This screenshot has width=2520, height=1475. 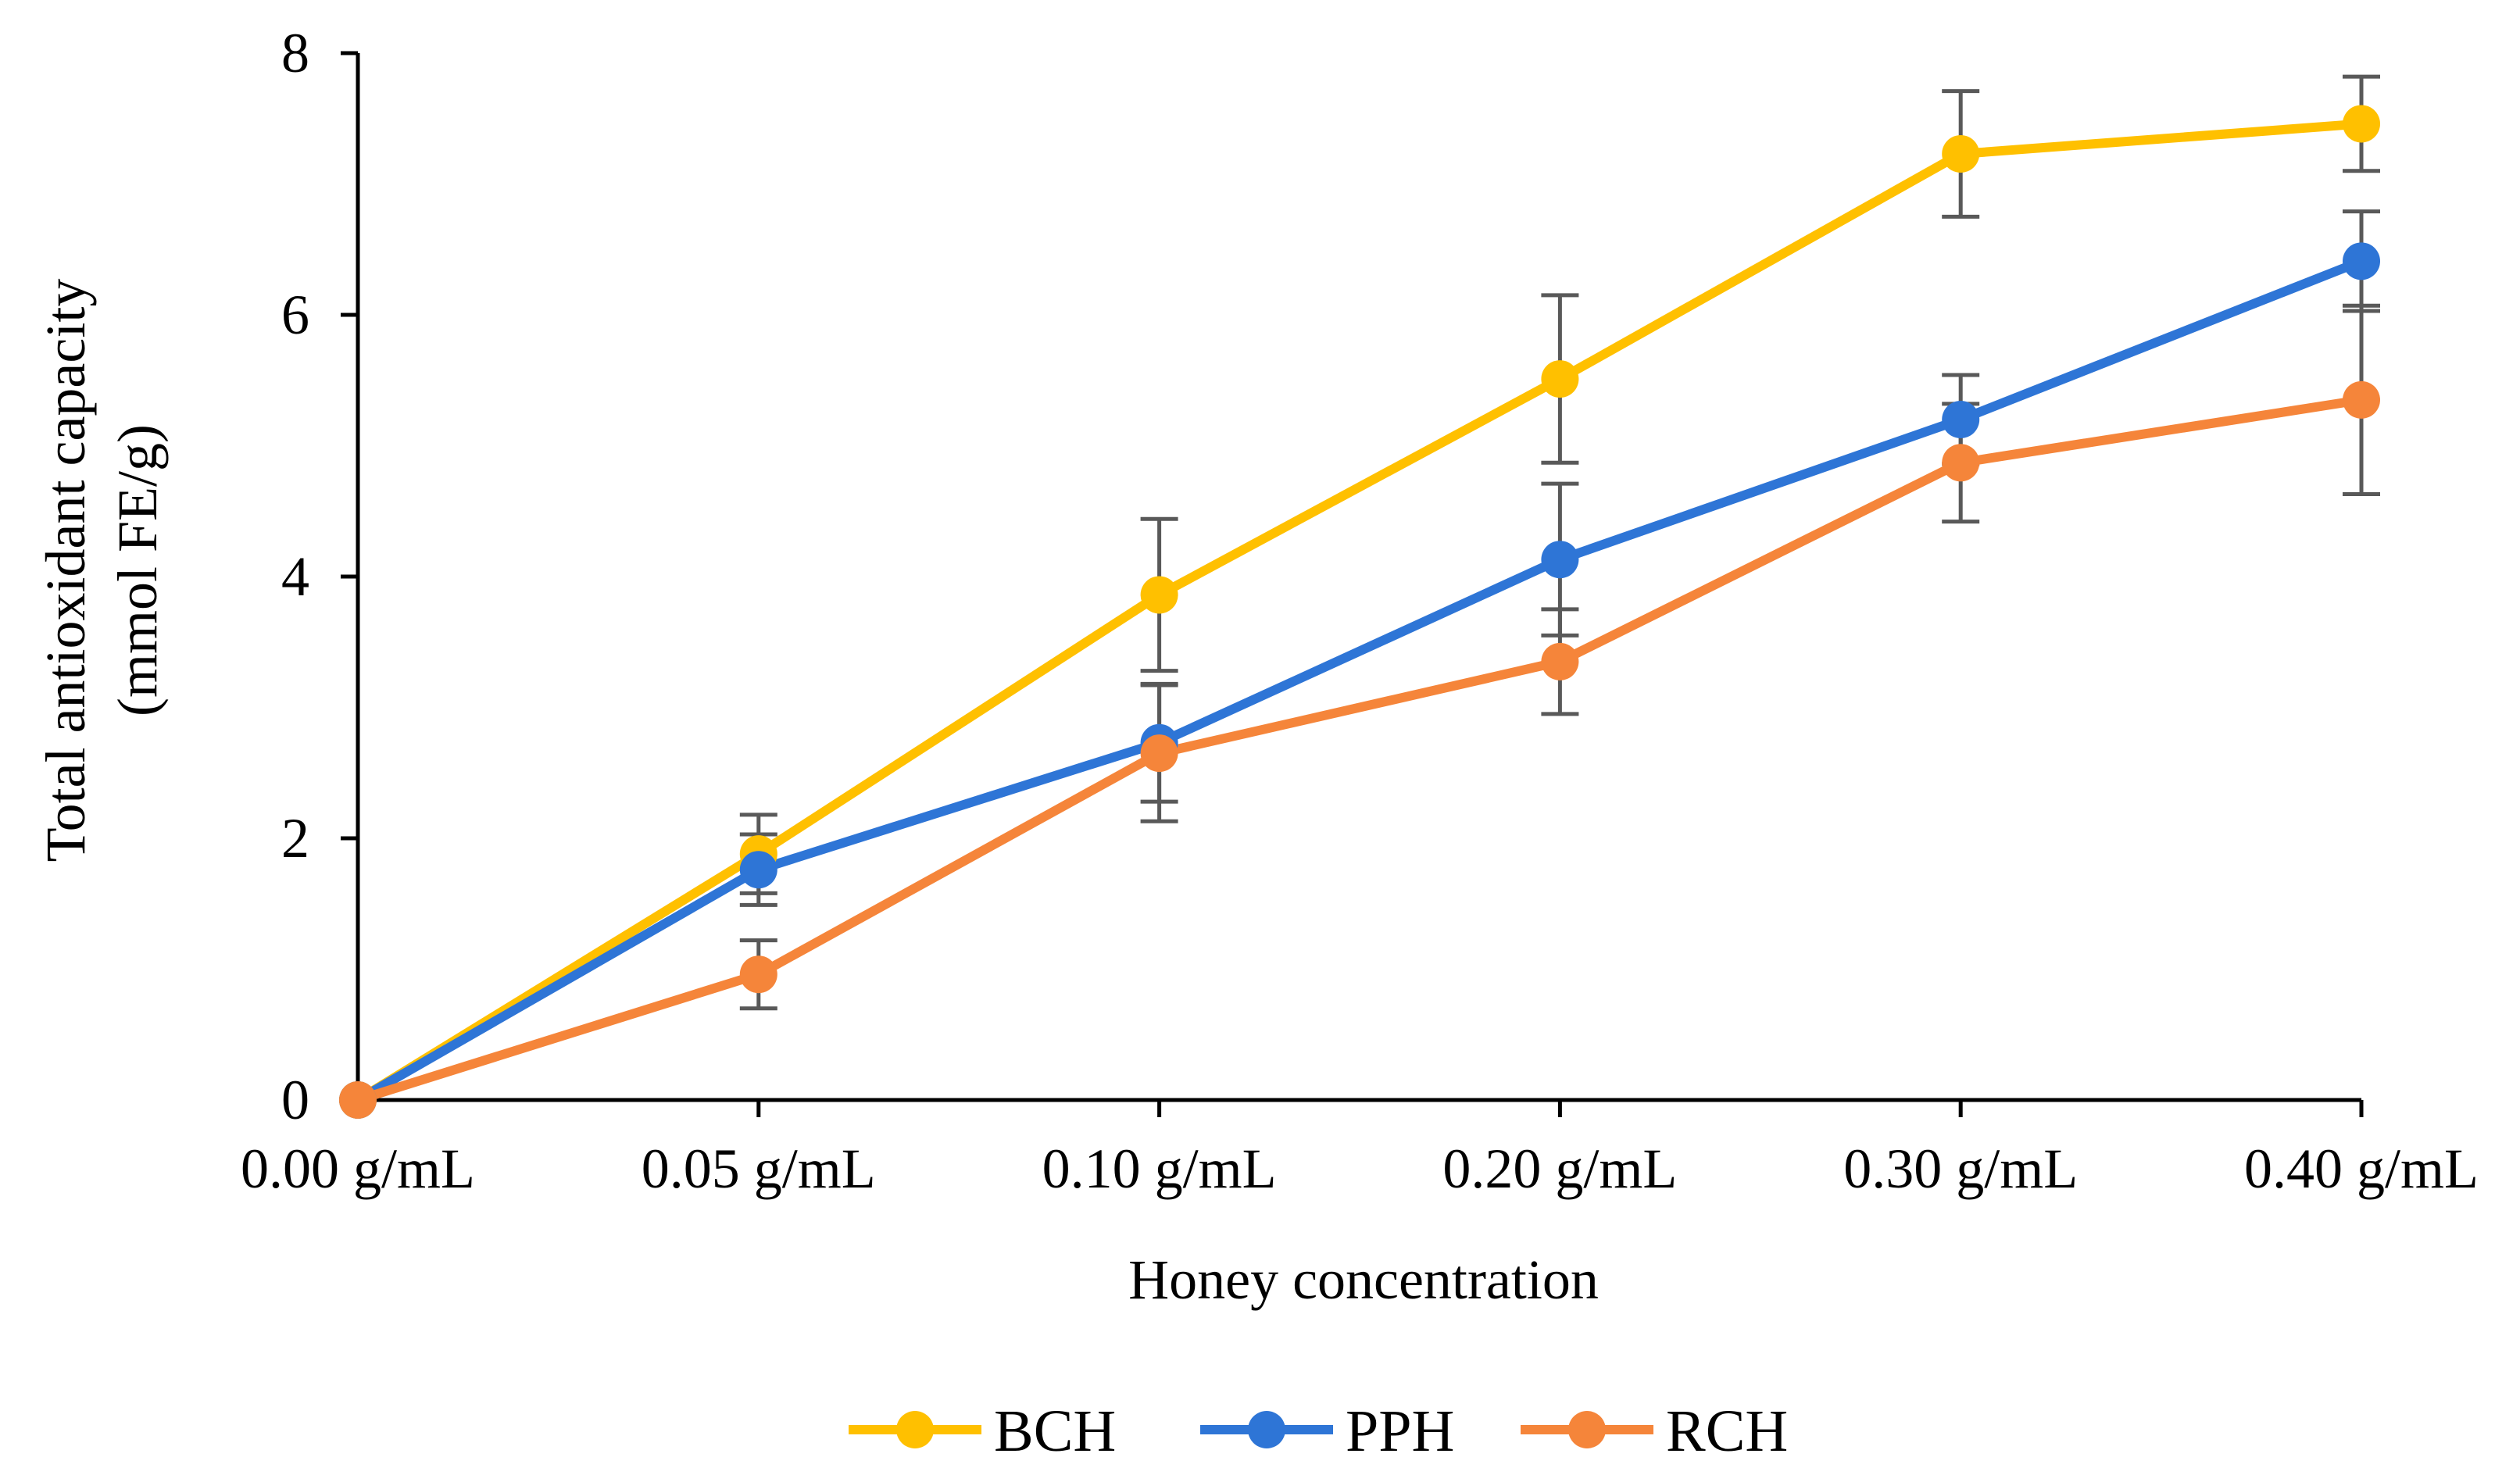 I want to click on legend-item-bch: BCH, so click(x=982, y=1431).